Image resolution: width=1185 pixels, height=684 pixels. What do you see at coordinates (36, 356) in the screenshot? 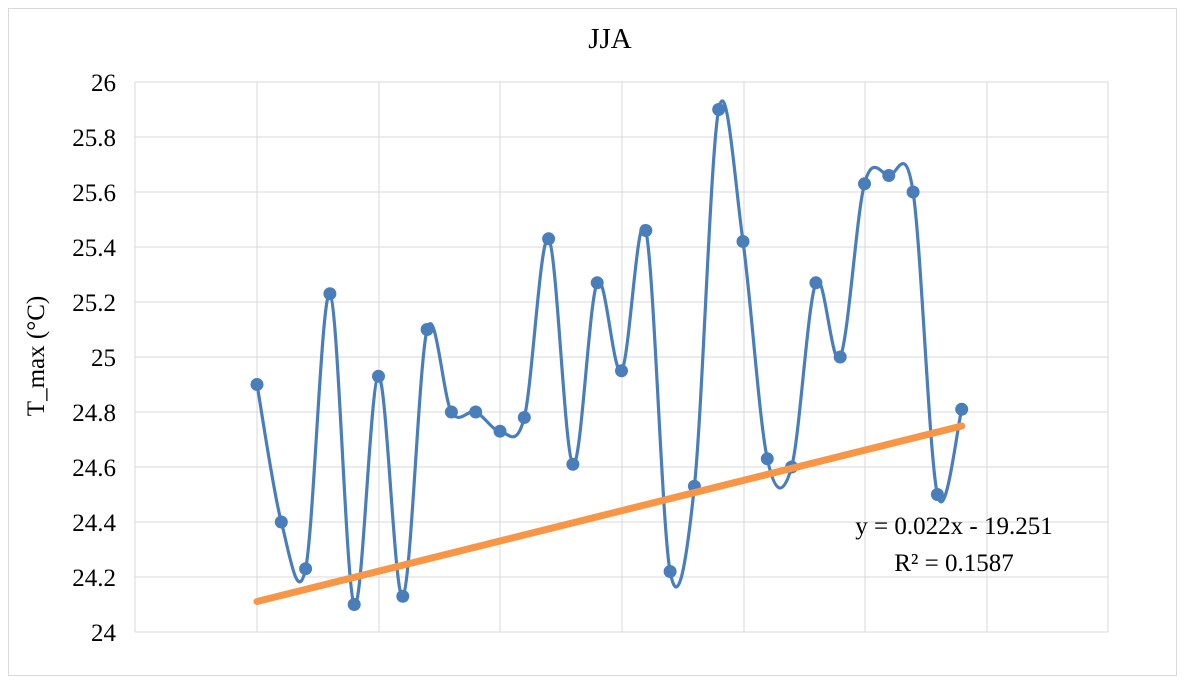
I see `y-axis-label: T_max (°C)` at bounding box center [36, 356].